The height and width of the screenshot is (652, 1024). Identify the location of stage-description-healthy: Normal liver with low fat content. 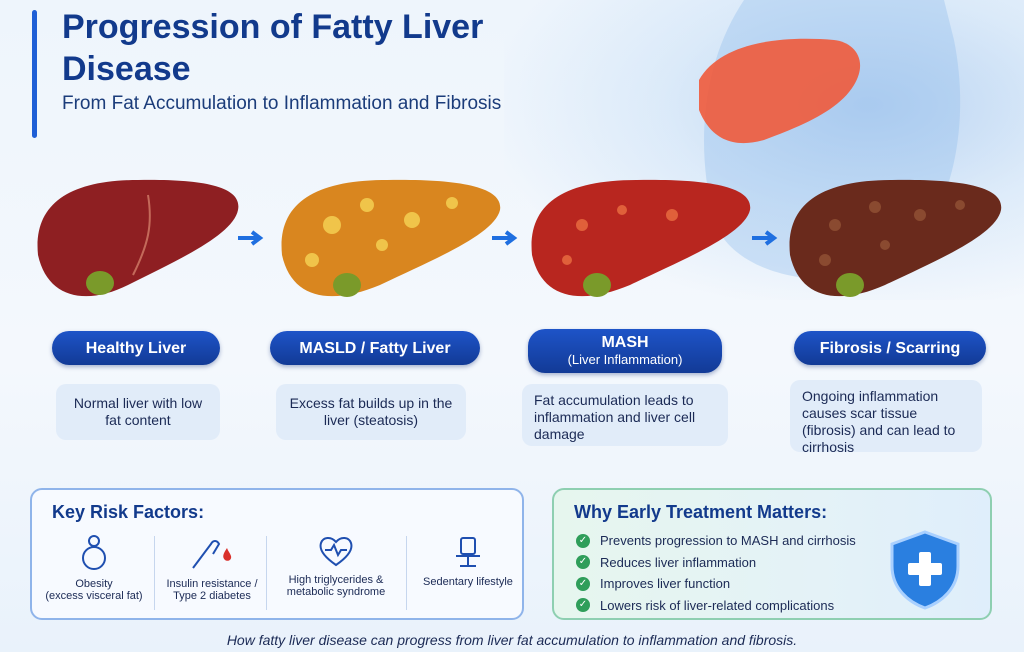
(138, 412).